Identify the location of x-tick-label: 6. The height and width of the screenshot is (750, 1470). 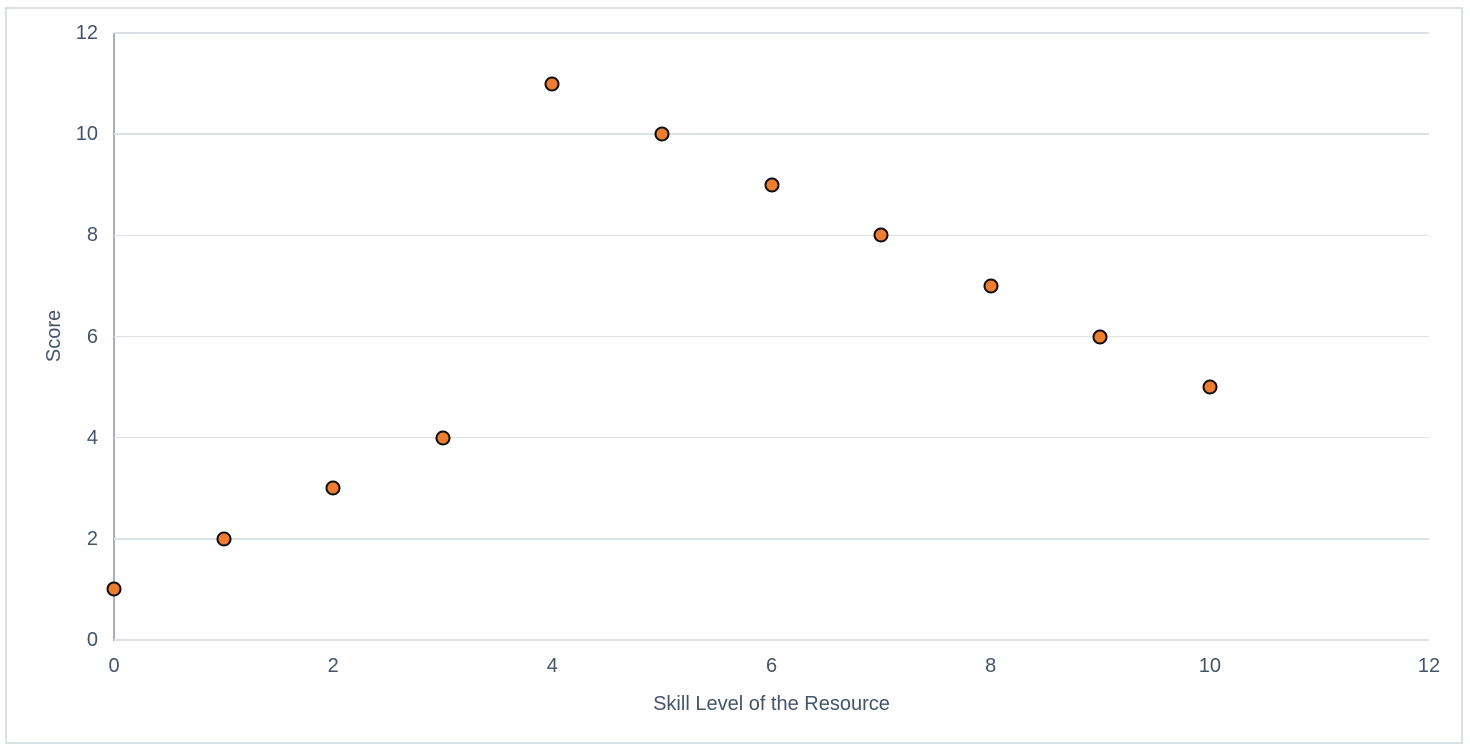
(771, 666).